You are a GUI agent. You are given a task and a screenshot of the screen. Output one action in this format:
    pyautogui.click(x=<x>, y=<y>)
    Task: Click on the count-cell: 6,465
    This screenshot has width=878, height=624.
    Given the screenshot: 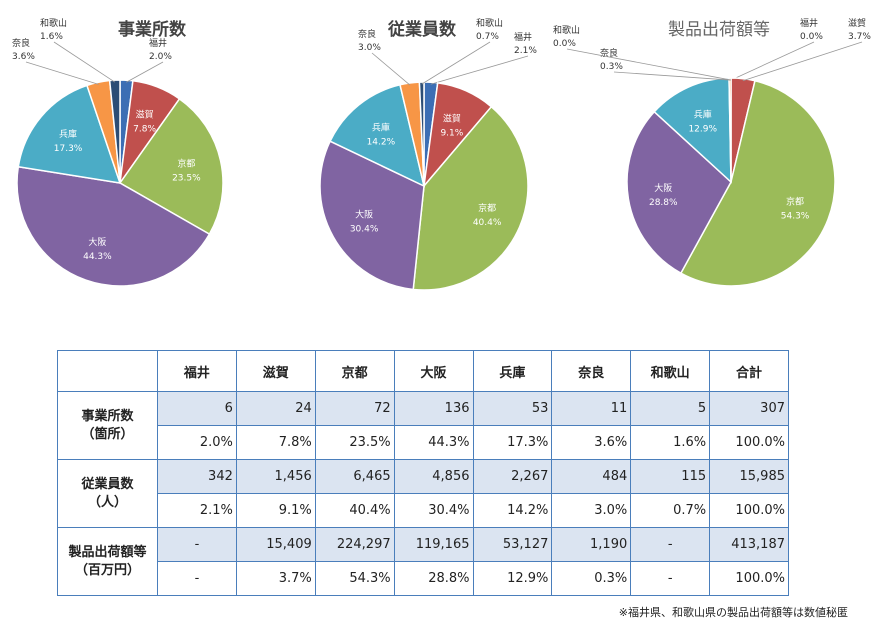 What is the action you would take?
    pyautogui.click(x=354, y=476)
    